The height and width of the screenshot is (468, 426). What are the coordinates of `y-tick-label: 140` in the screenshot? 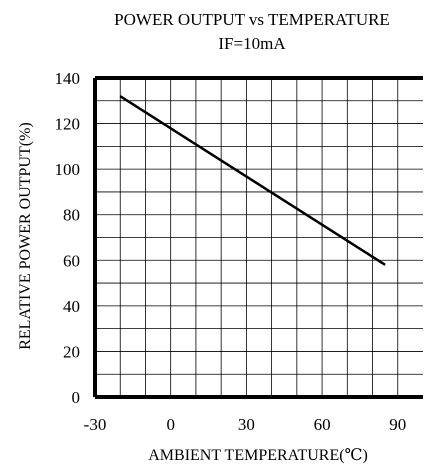 It's located at (68, 78).